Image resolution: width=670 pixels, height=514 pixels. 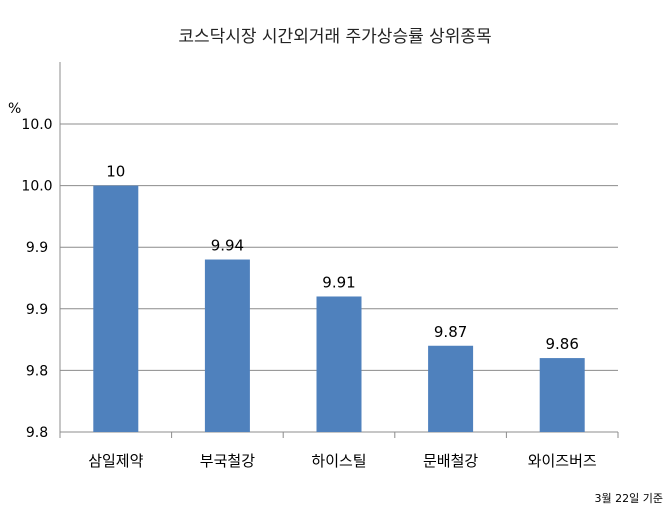 I want to click on y-axis-ticks: 9.8 9.8 9.9 9.9 10.0 10.0, so click(x=36, y=279).